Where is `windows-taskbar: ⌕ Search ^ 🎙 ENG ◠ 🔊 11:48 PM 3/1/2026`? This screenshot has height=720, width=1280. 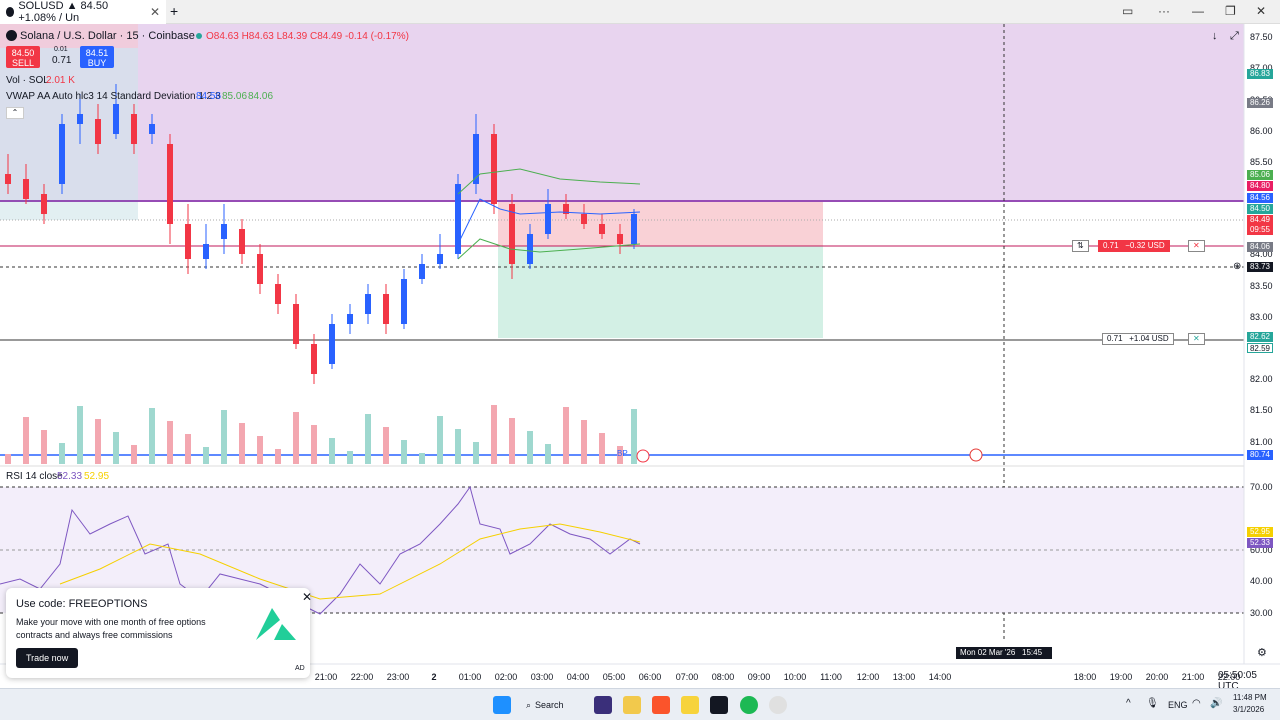 windows-taskbar: ⌕ Search ^ 🎙 ENG ◠ 🔊 11:48 PM 3/1/2026 is located at coordinates (640, 704).